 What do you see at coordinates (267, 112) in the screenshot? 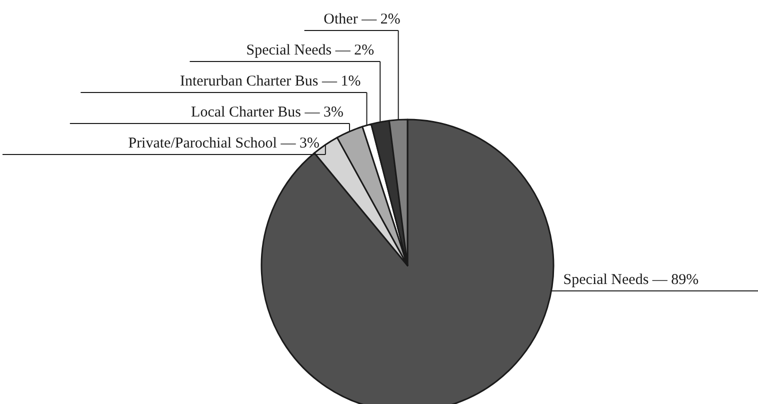
I see `slice-label: Local Charter Bus — 3%` at bounding box center [267, 112].